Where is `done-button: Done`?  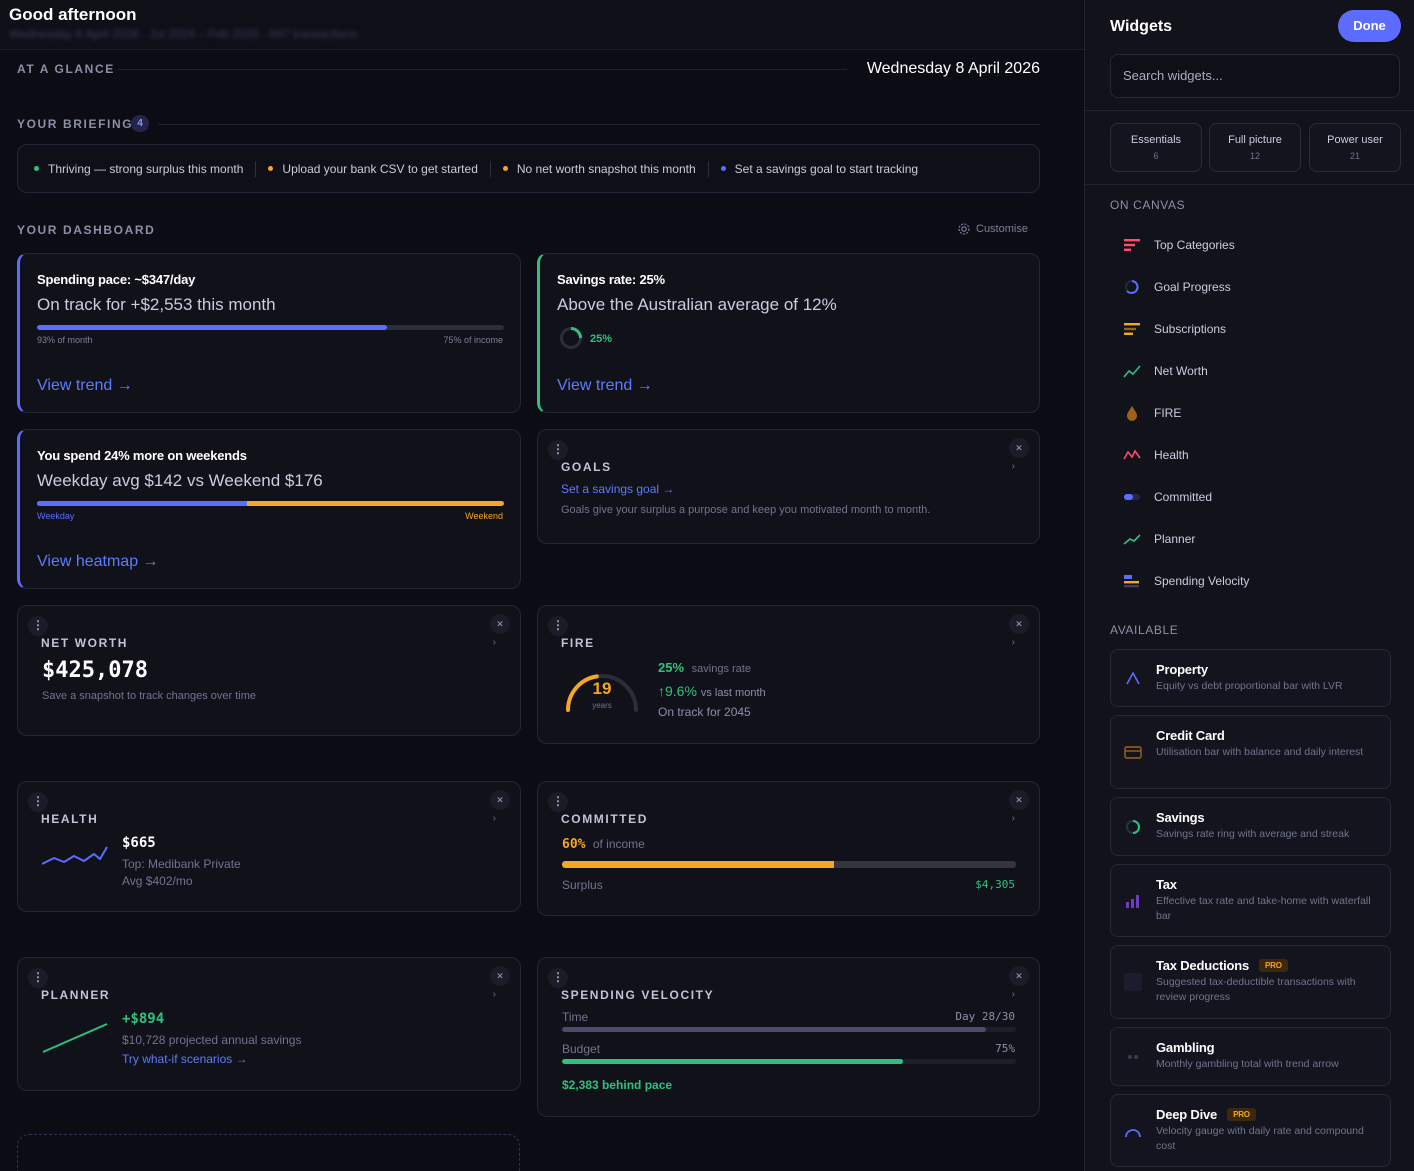
done-button: Done is located at coordinates (1369, 26).